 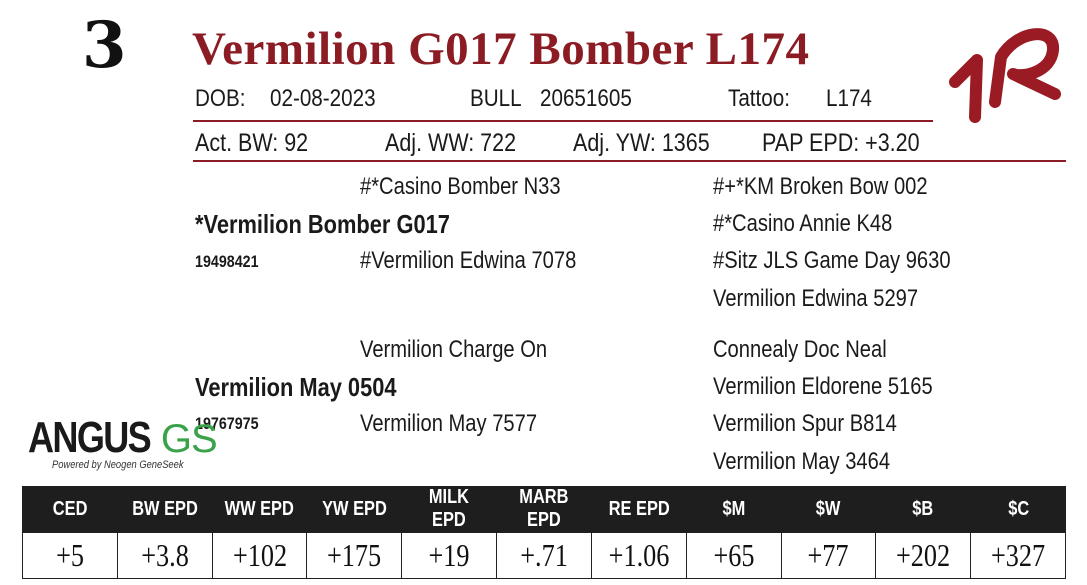 What do you see at coordinates (496, 98) in the screenshot?
I see `sex-value: BULL` at bounding box center [496, 98].